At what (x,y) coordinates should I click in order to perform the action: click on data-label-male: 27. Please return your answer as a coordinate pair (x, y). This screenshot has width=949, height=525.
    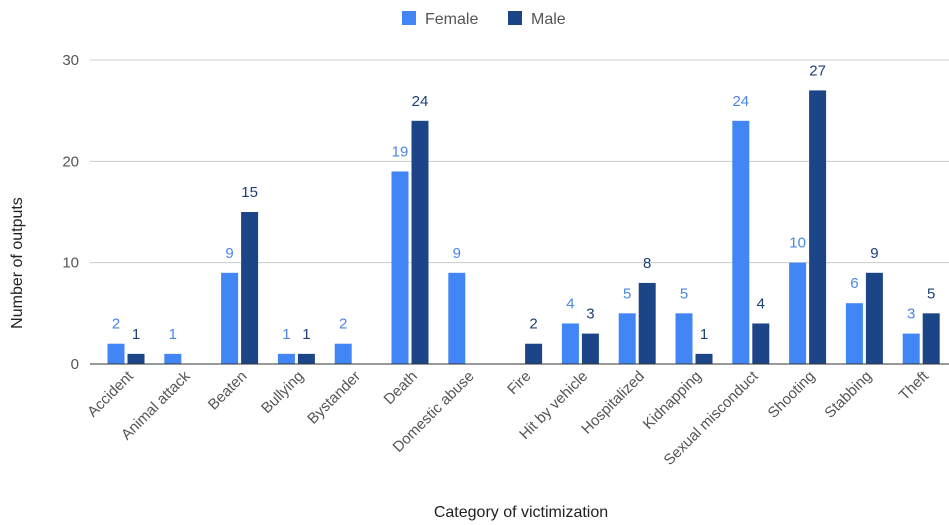
    Looking at the image, I should click on (817, 70).